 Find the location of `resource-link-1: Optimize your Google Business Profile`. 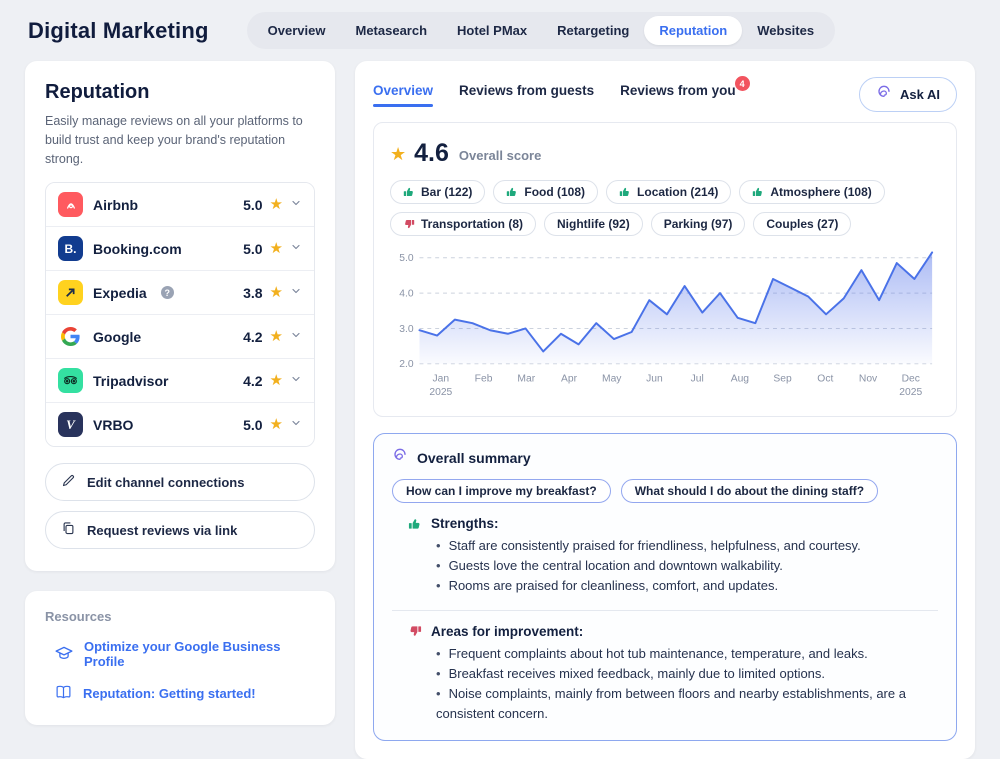

resource-link-1: Optimize your Google Business Profile is located at coordinates (180, 654).